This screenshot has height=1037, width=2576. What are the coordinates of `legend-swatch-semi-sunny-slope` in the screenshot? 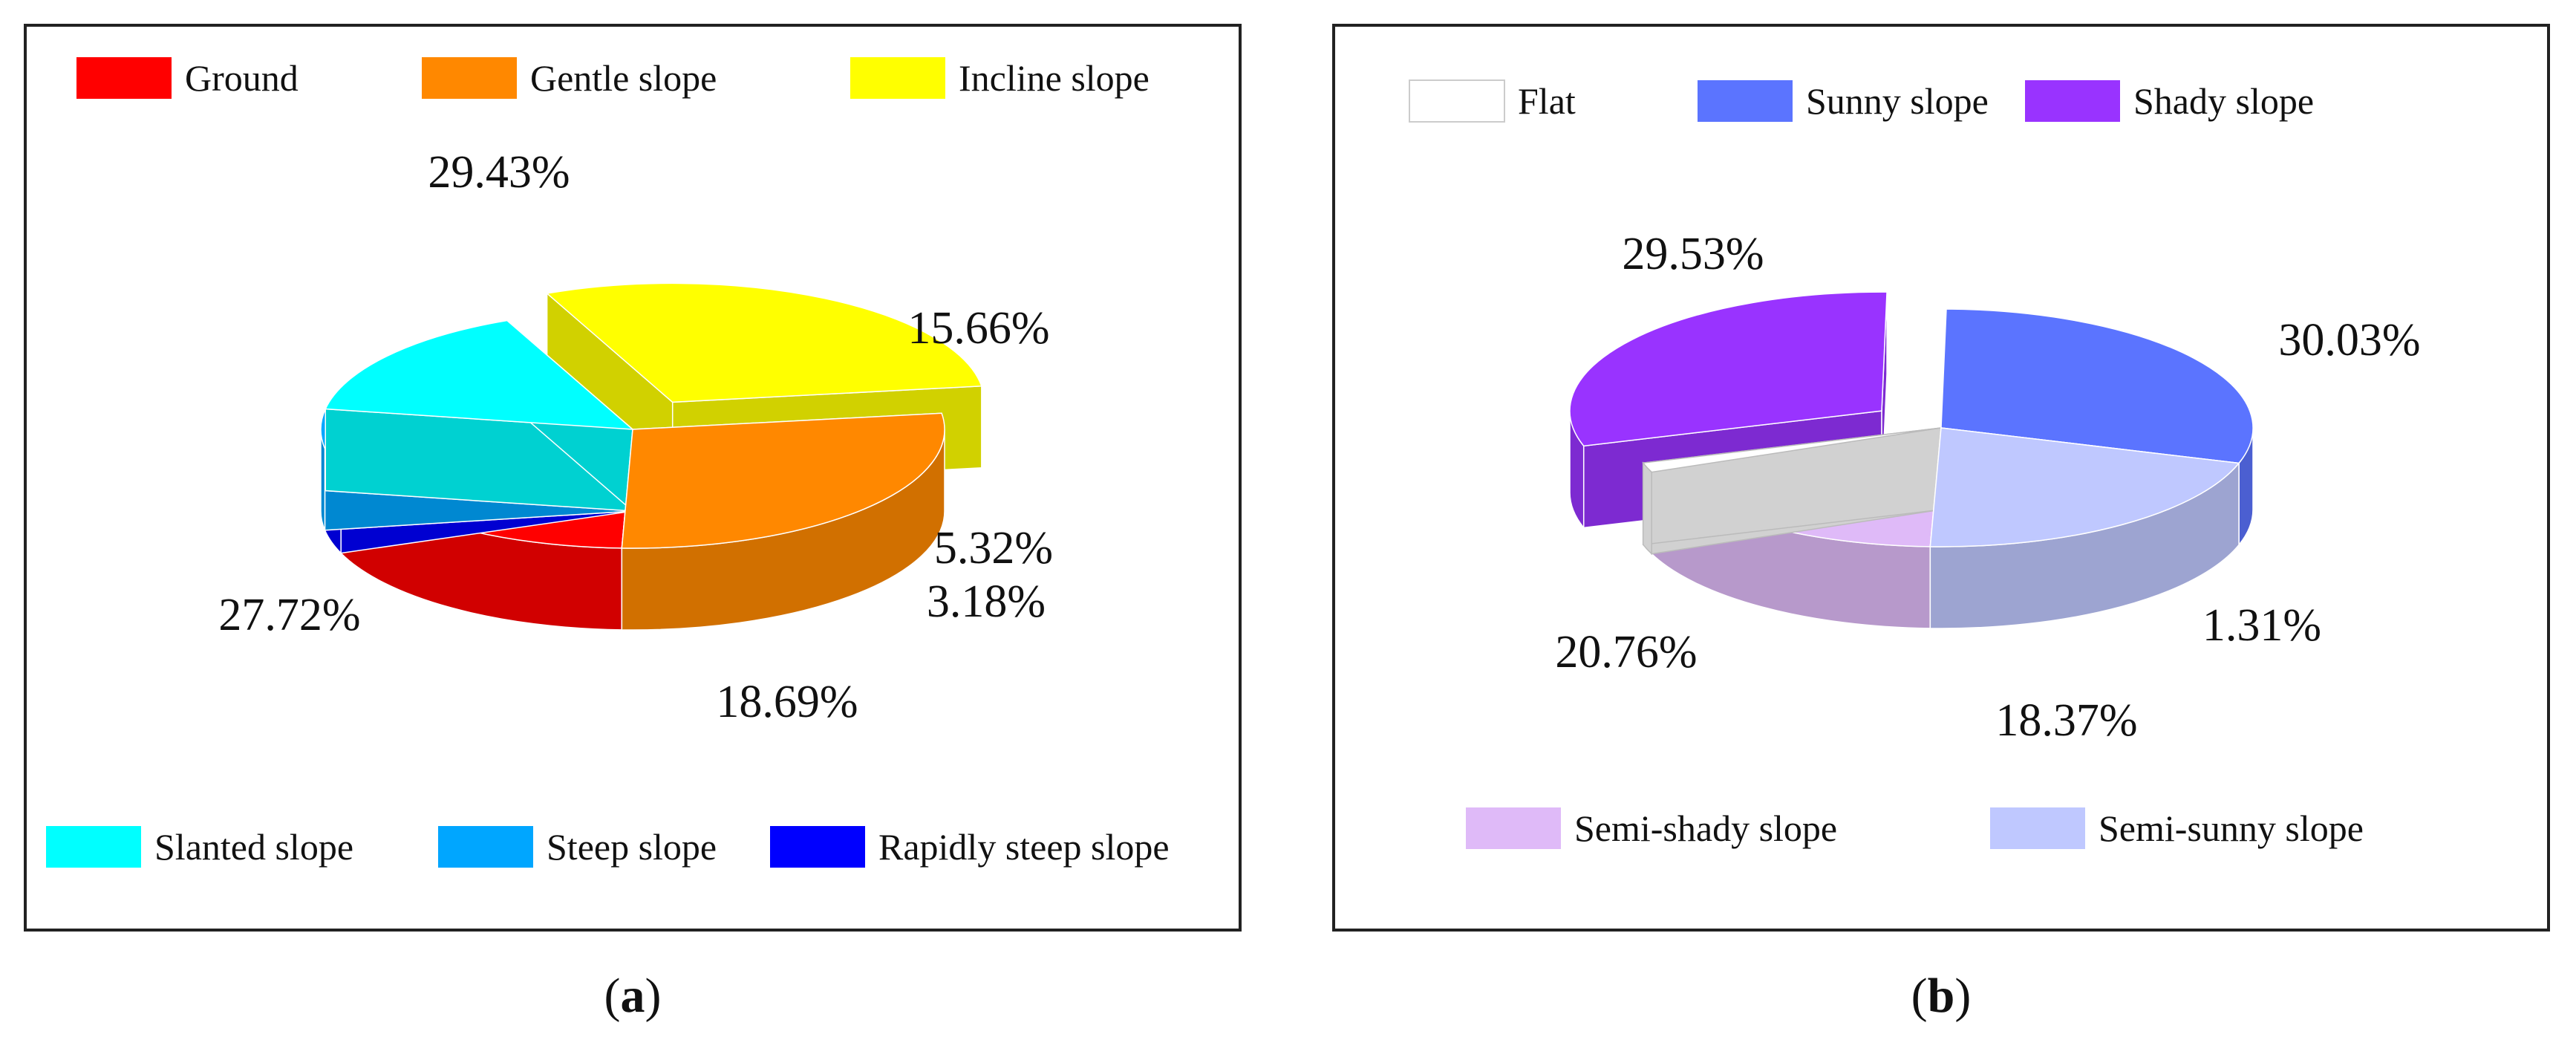 It's located at (2037, 828).